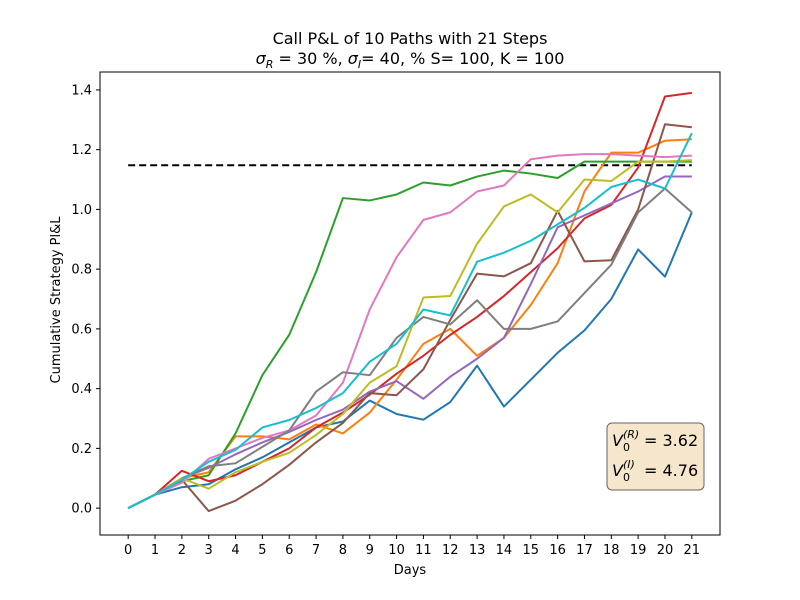 The height and width of the screenshot is (600, 800). What do you see at coordinates (557, 550) in the screenshot?
I see `x-tick-label: 16` at bounding box center [557, 550].